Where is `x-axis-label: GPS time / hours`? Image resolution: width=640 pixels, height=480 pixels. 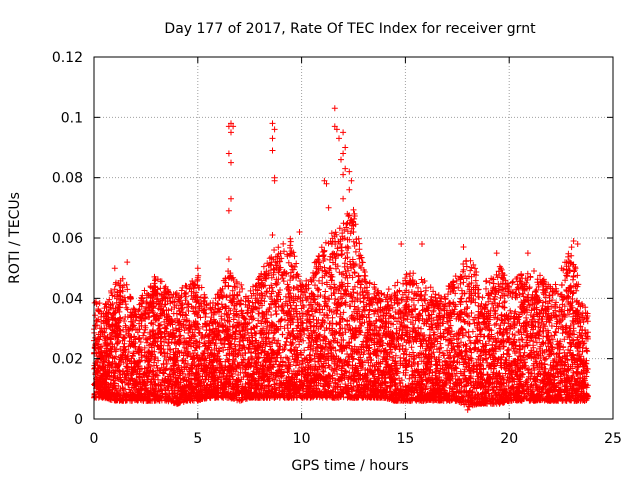 x-axis-label: GPS time / hours is located at coordinates (349, 466).